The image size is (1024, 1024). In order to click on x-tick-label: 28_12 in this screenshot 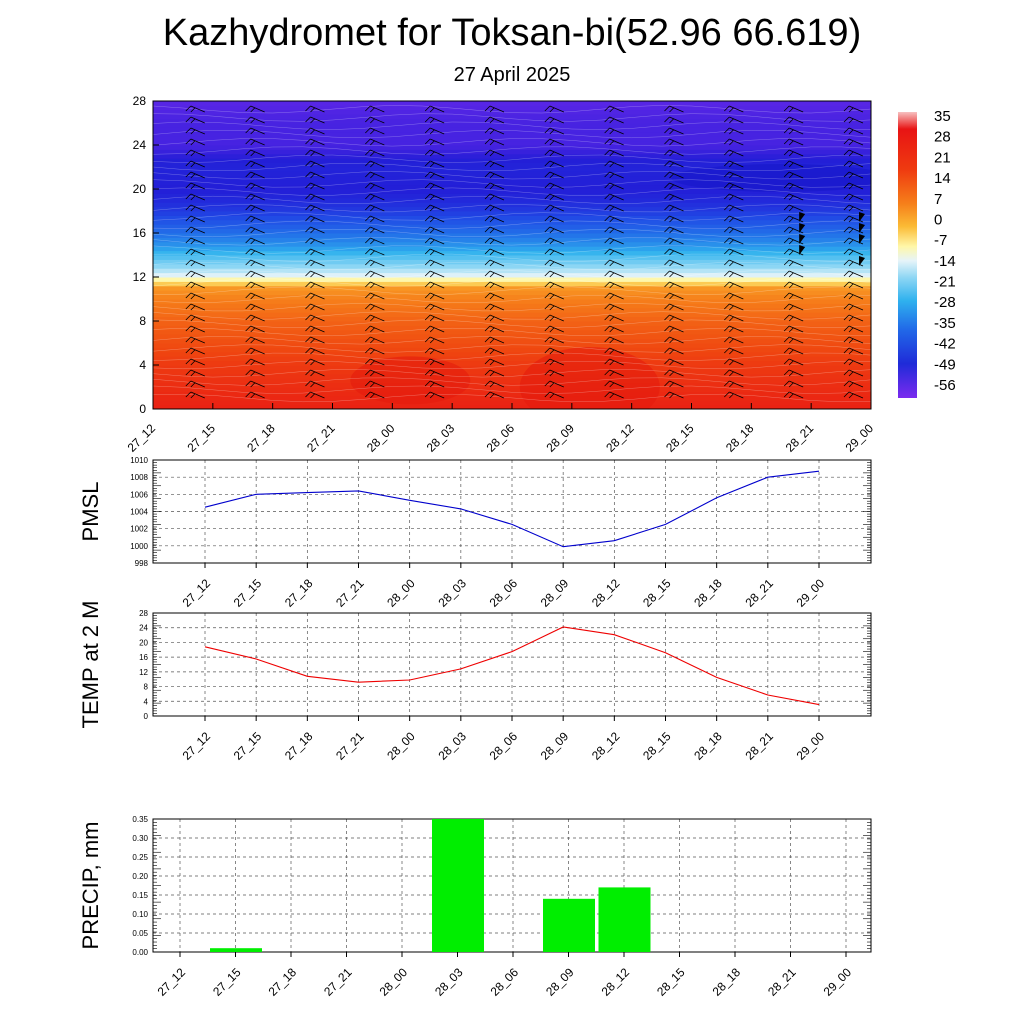, I will do `click(606, 746)`.